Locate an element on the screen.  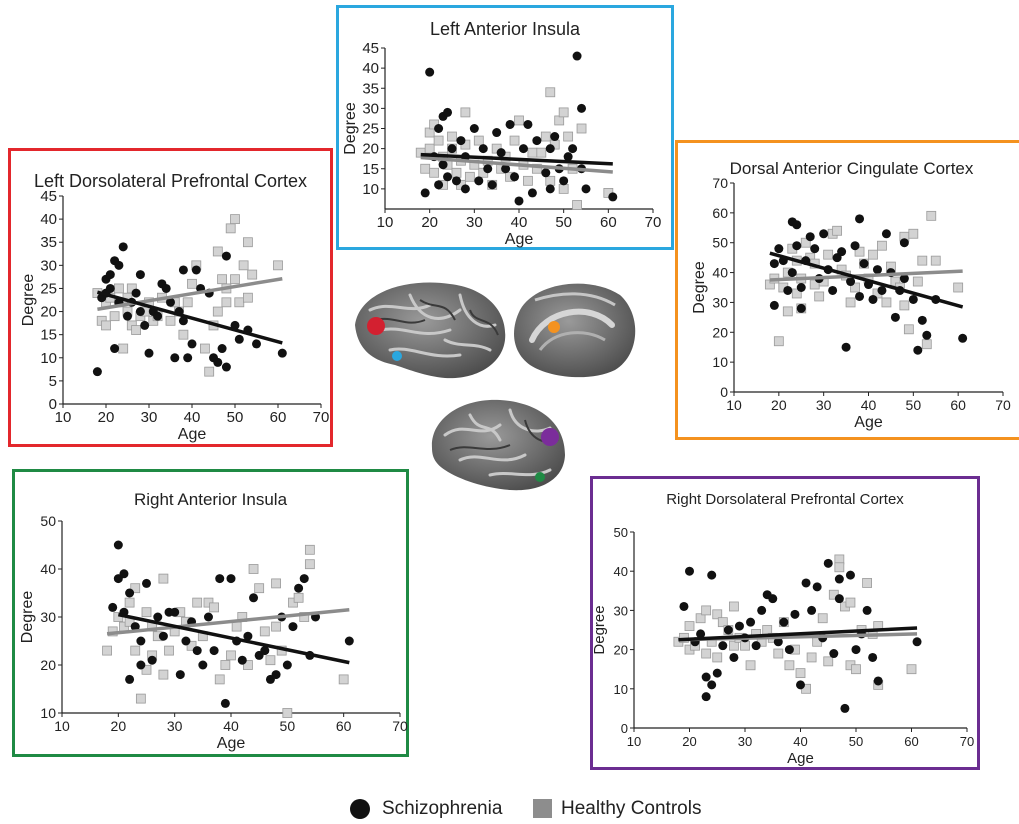
chart-title: Right Dorsolateral Prefrontal Cortex is located at coordinates (785, 499).